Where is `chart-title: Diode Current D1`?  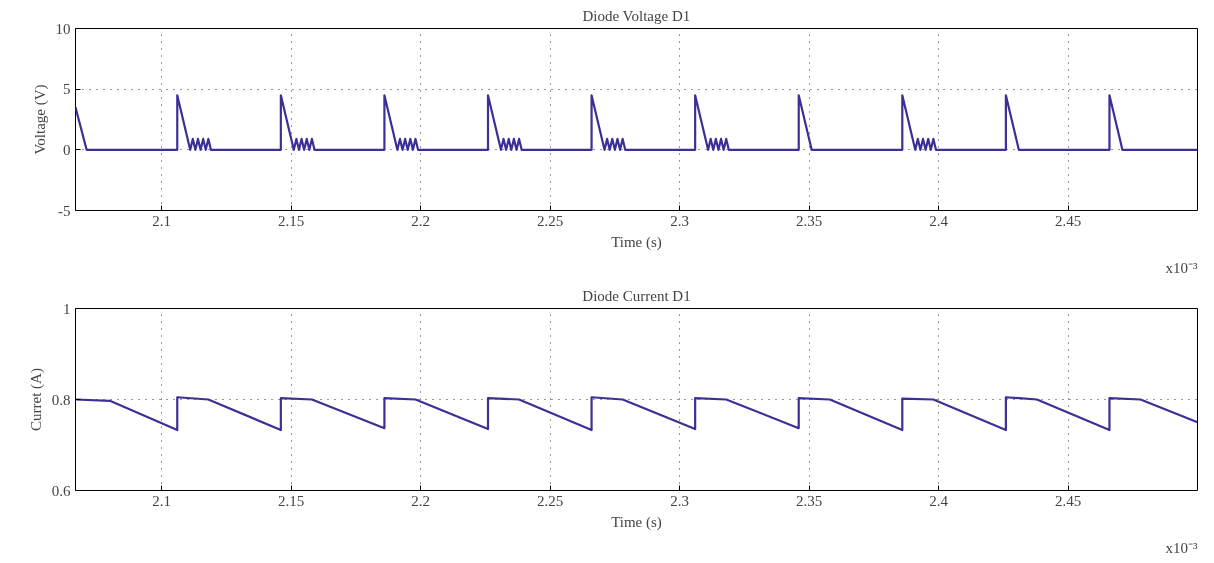
chart-title: Diode Current D1 is located at coordinates (636, 295).